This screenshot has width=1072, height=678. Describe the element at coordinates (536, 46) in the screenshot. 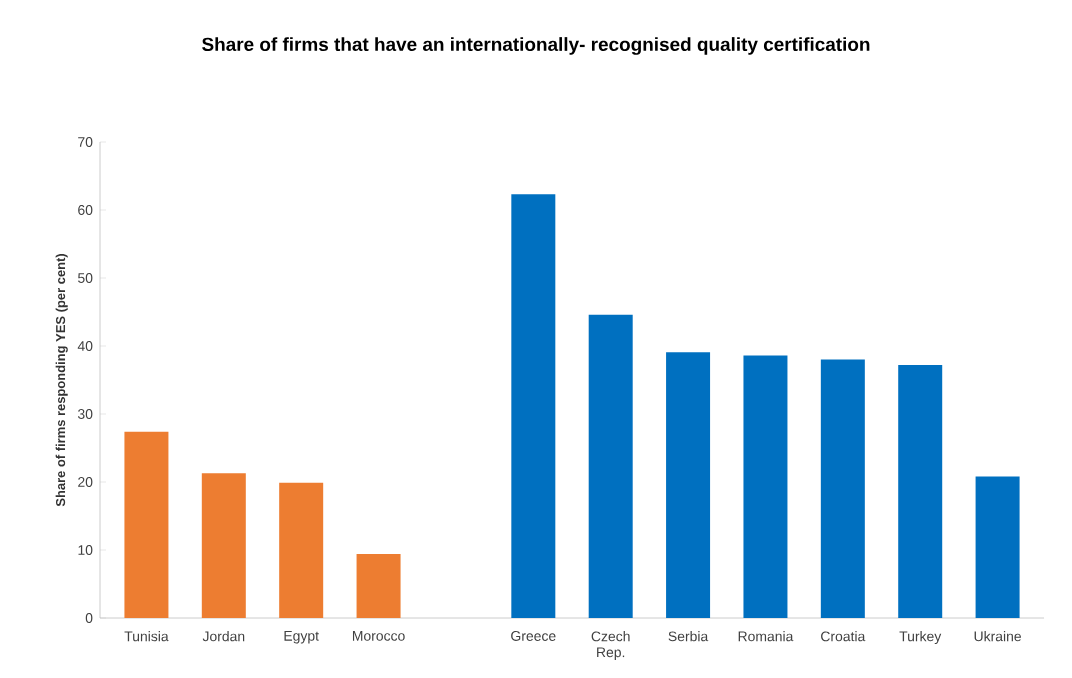

I see `chart-title: Share of firms that have an internationally- recognised quality certification` at that location.